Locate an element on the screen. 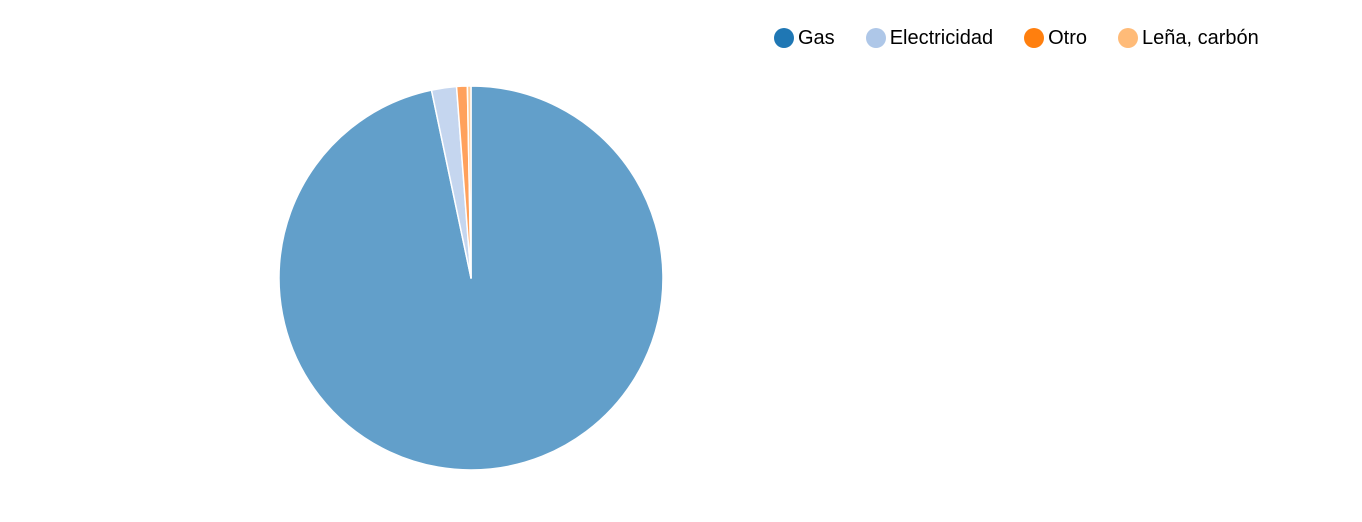 The height and width of the screenshot is (522, 1362). legend-item-lena-carbon: Leña, carbón is located at coordinates (1188, 38).